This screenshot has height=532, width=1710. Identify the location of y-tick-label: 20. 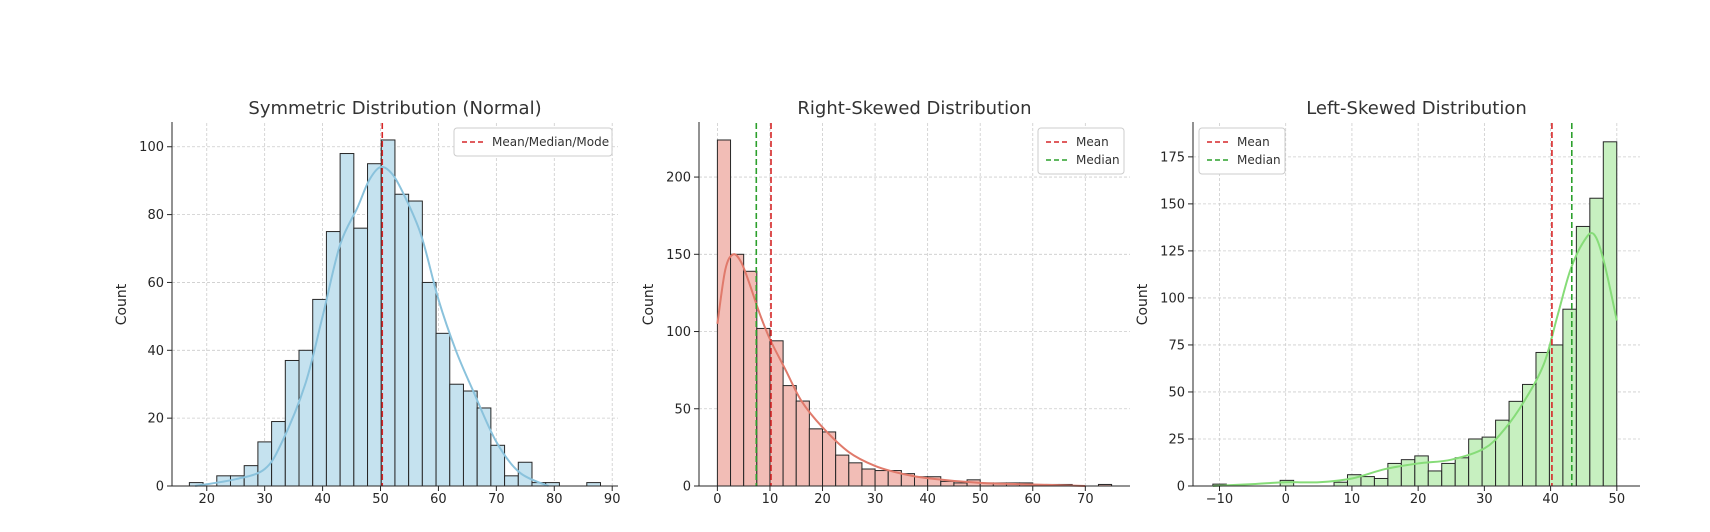
(155, 419).